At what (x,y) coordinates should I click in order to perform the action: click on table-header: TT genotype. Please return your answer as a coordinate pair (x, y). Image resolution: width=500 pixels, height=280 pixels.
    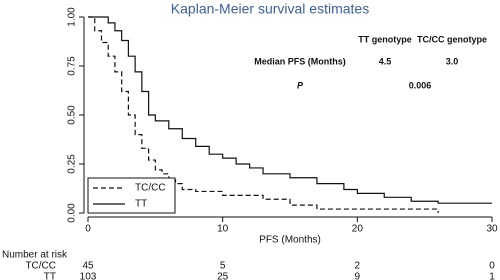
    Looking at the image, I should click on (385, 39).